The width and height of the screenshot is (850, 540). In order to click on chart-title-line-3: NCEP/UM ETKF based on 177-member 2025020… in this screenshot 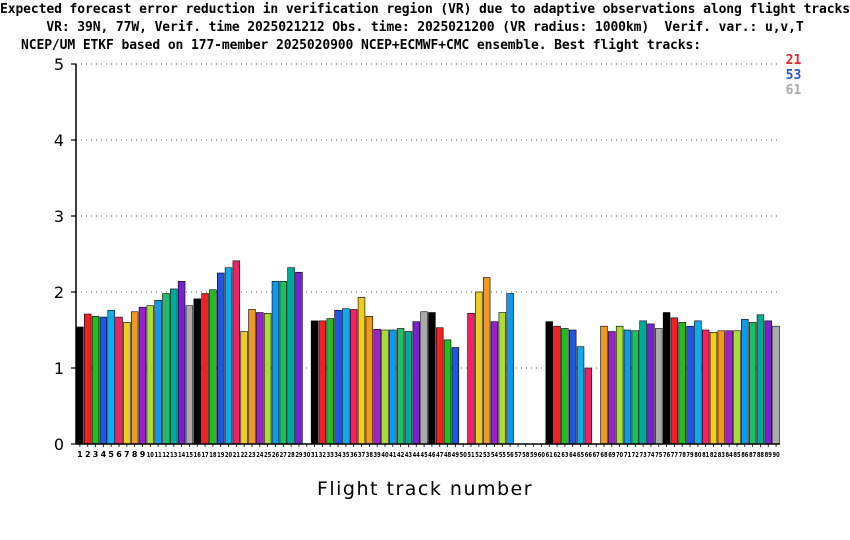, I will do `click(361, 45)`.